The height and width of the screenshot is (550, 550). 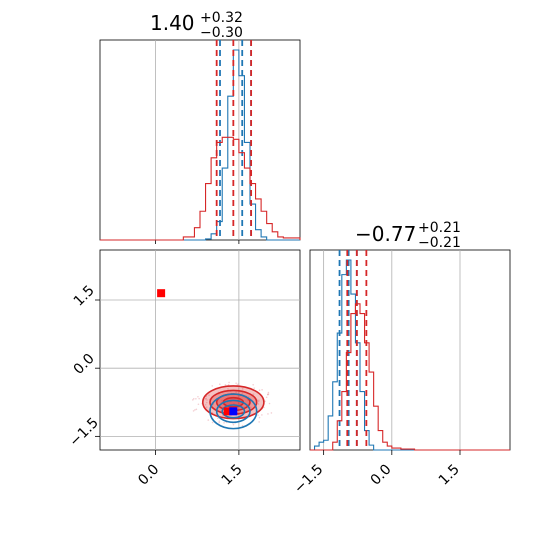 I want to click on y-tick-label: 0.0, so click(x=84, y=364).